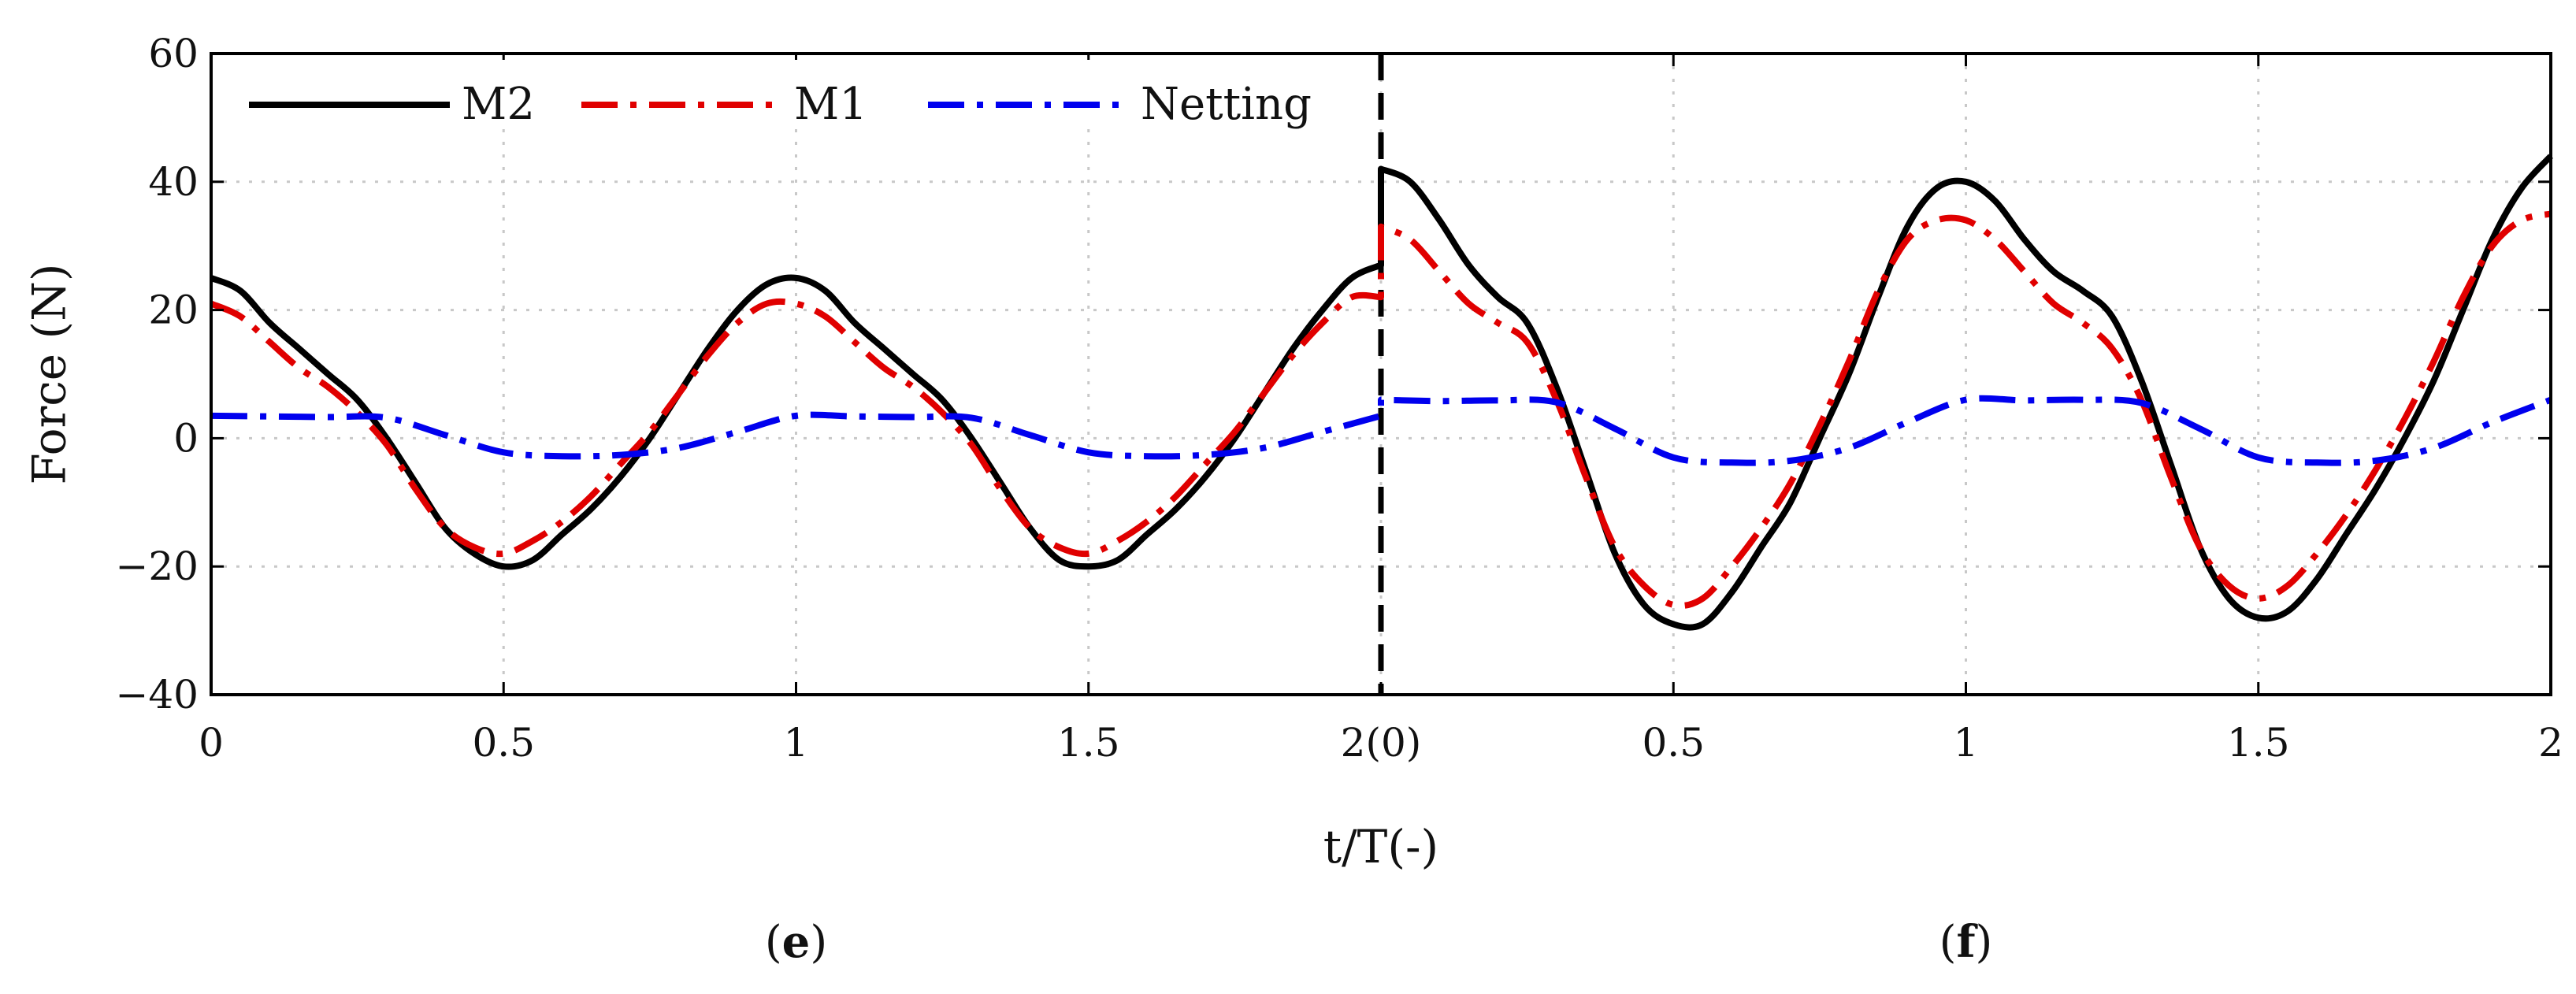 The image size is (2576, 994). What do you see at coordinates (157, 695) in the screenshot?
I see `y-tick-label: −40` at bounding box center [157, 695].